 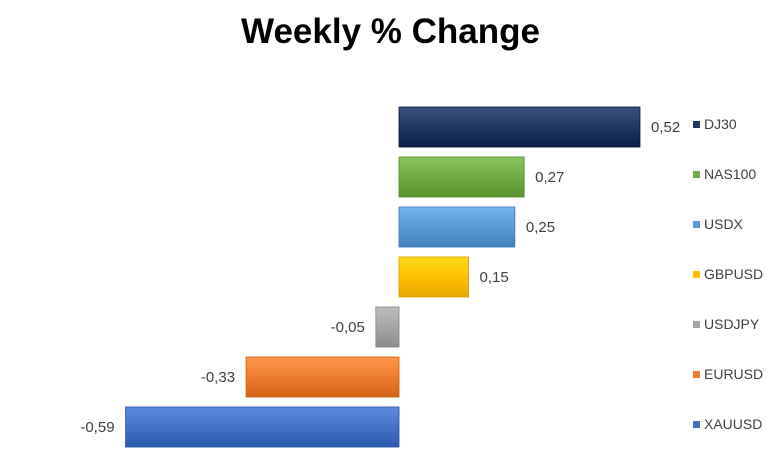 What do you see at coordinates (696, 424) in the screenshot?
I see `legend-swatch-xauusd` at bounding box center [696, 424].